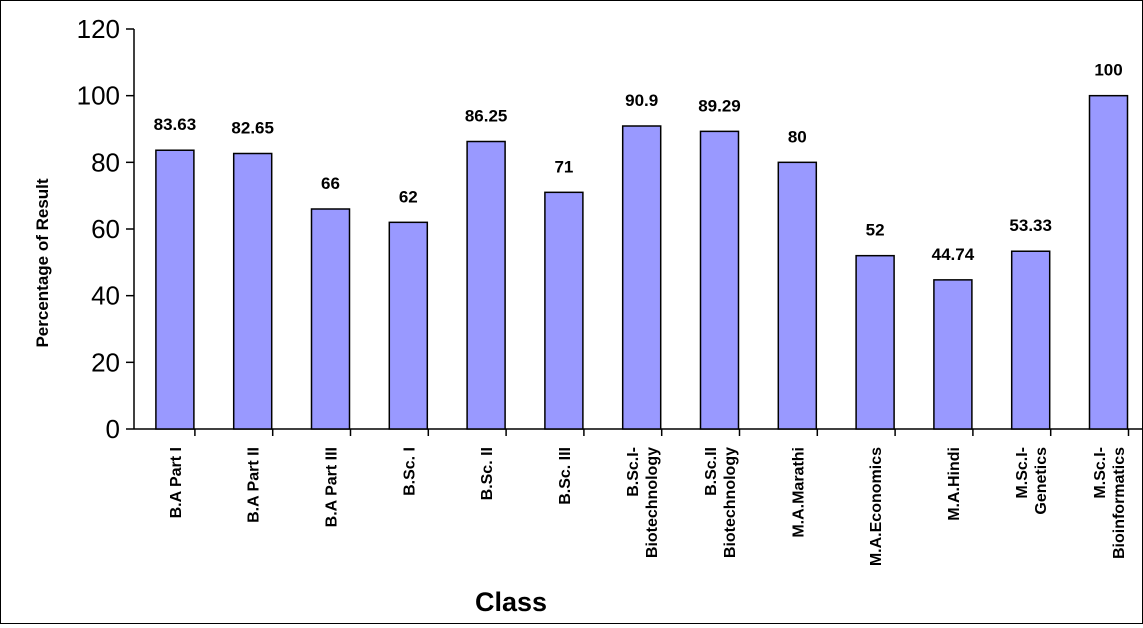 This screenshot has height=628, width=1143. Describe the element at coordinates (98, 96) in the screenshot. I see `y-tick-label: 100` at that location.